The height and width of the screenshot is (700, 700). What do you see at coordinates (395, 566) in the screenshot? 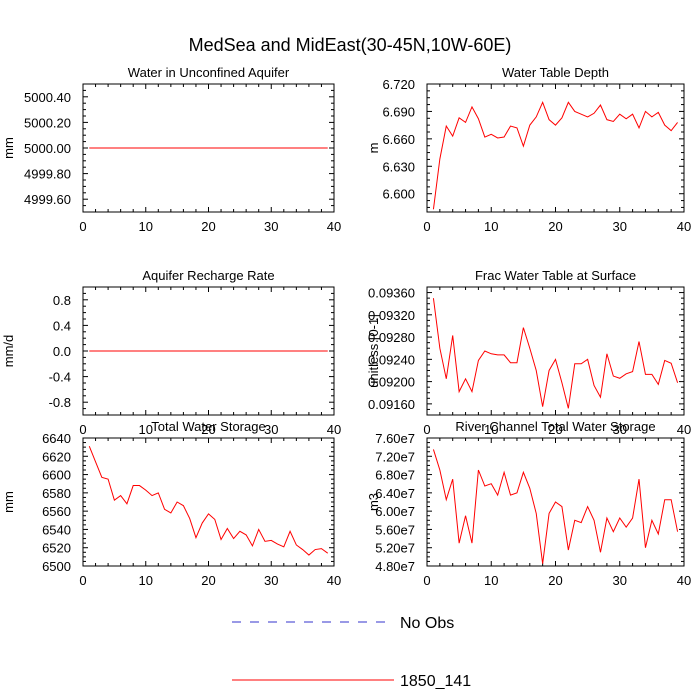
I see `y-tick-label: 4.80e7` at bounding box center [395, 566].